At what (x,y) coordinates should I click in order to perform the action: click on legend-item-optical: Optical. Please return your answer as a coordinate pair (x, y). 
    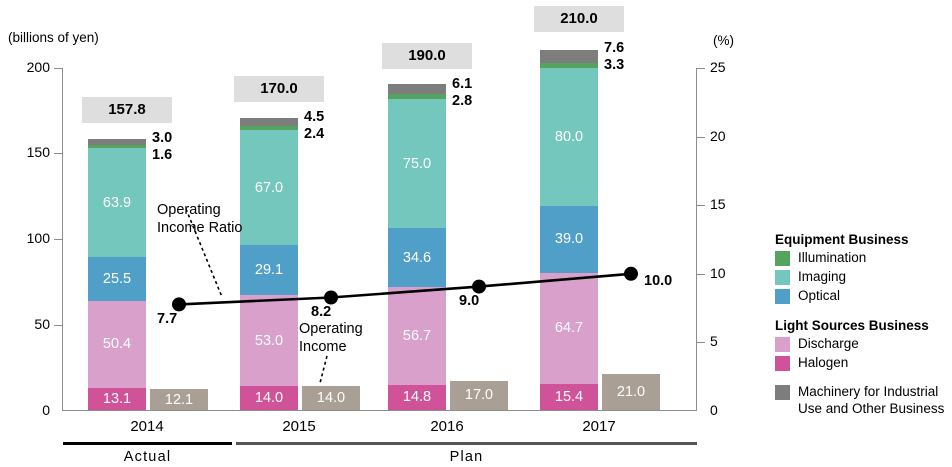
    Looking at the image, I should click on (861, 296).